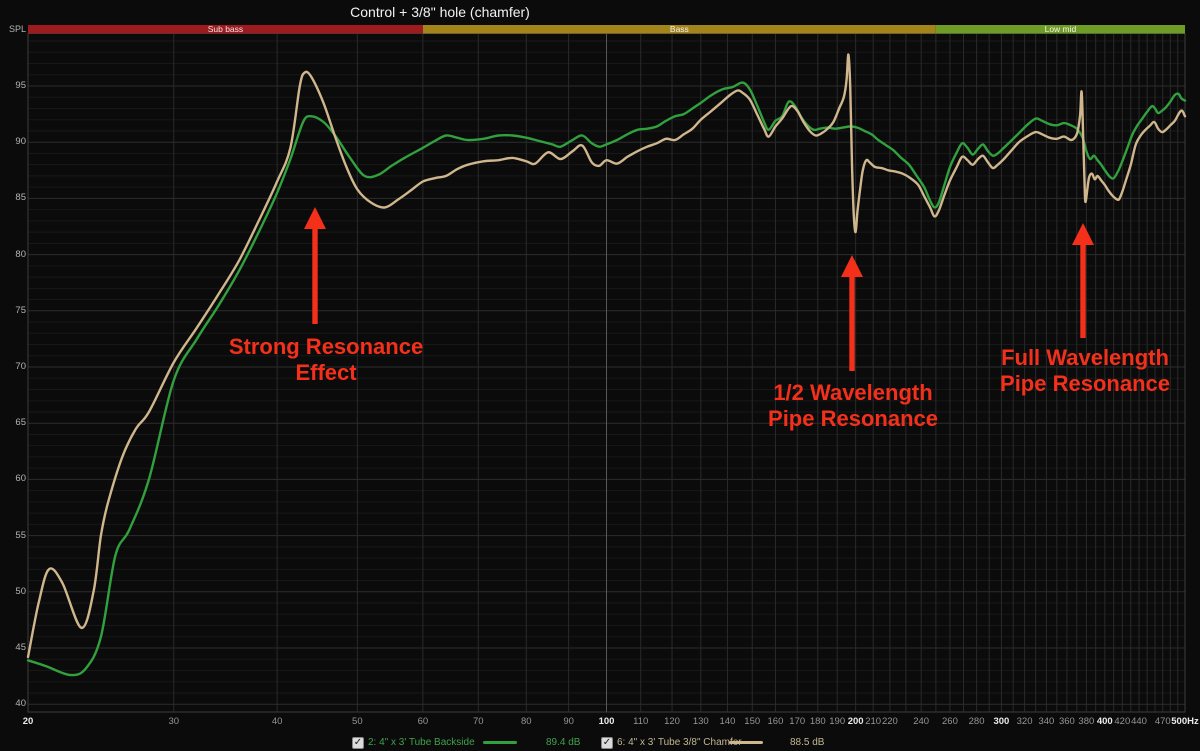 This screenshot has width=1200, height=751. Describe the element at coordinates (699, 289) in the screenshot. I see `annotation-arrows` at that location.